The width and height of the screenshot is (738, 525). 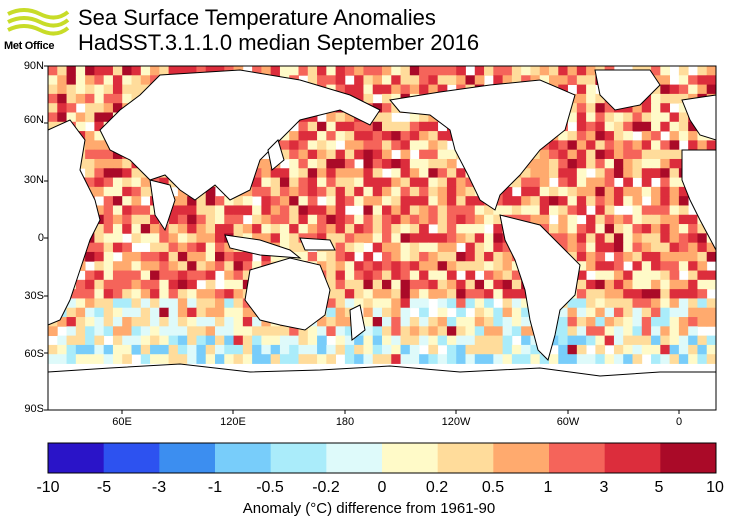 What do you see at coordinates (688, 458) in the screenshot?
I see `colorbar-swatch` at bounding box center [688, 458].